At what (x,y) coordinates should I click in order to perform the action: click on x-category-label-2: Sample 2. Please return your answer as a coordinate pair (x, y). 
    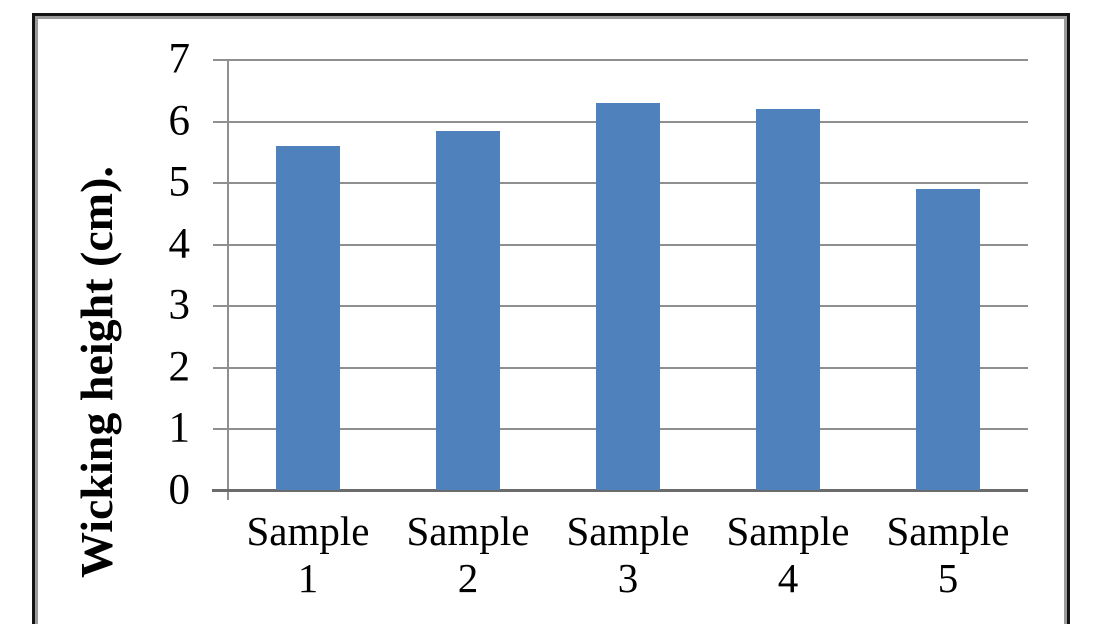
    Looking at the image, I should click on (468, 555).